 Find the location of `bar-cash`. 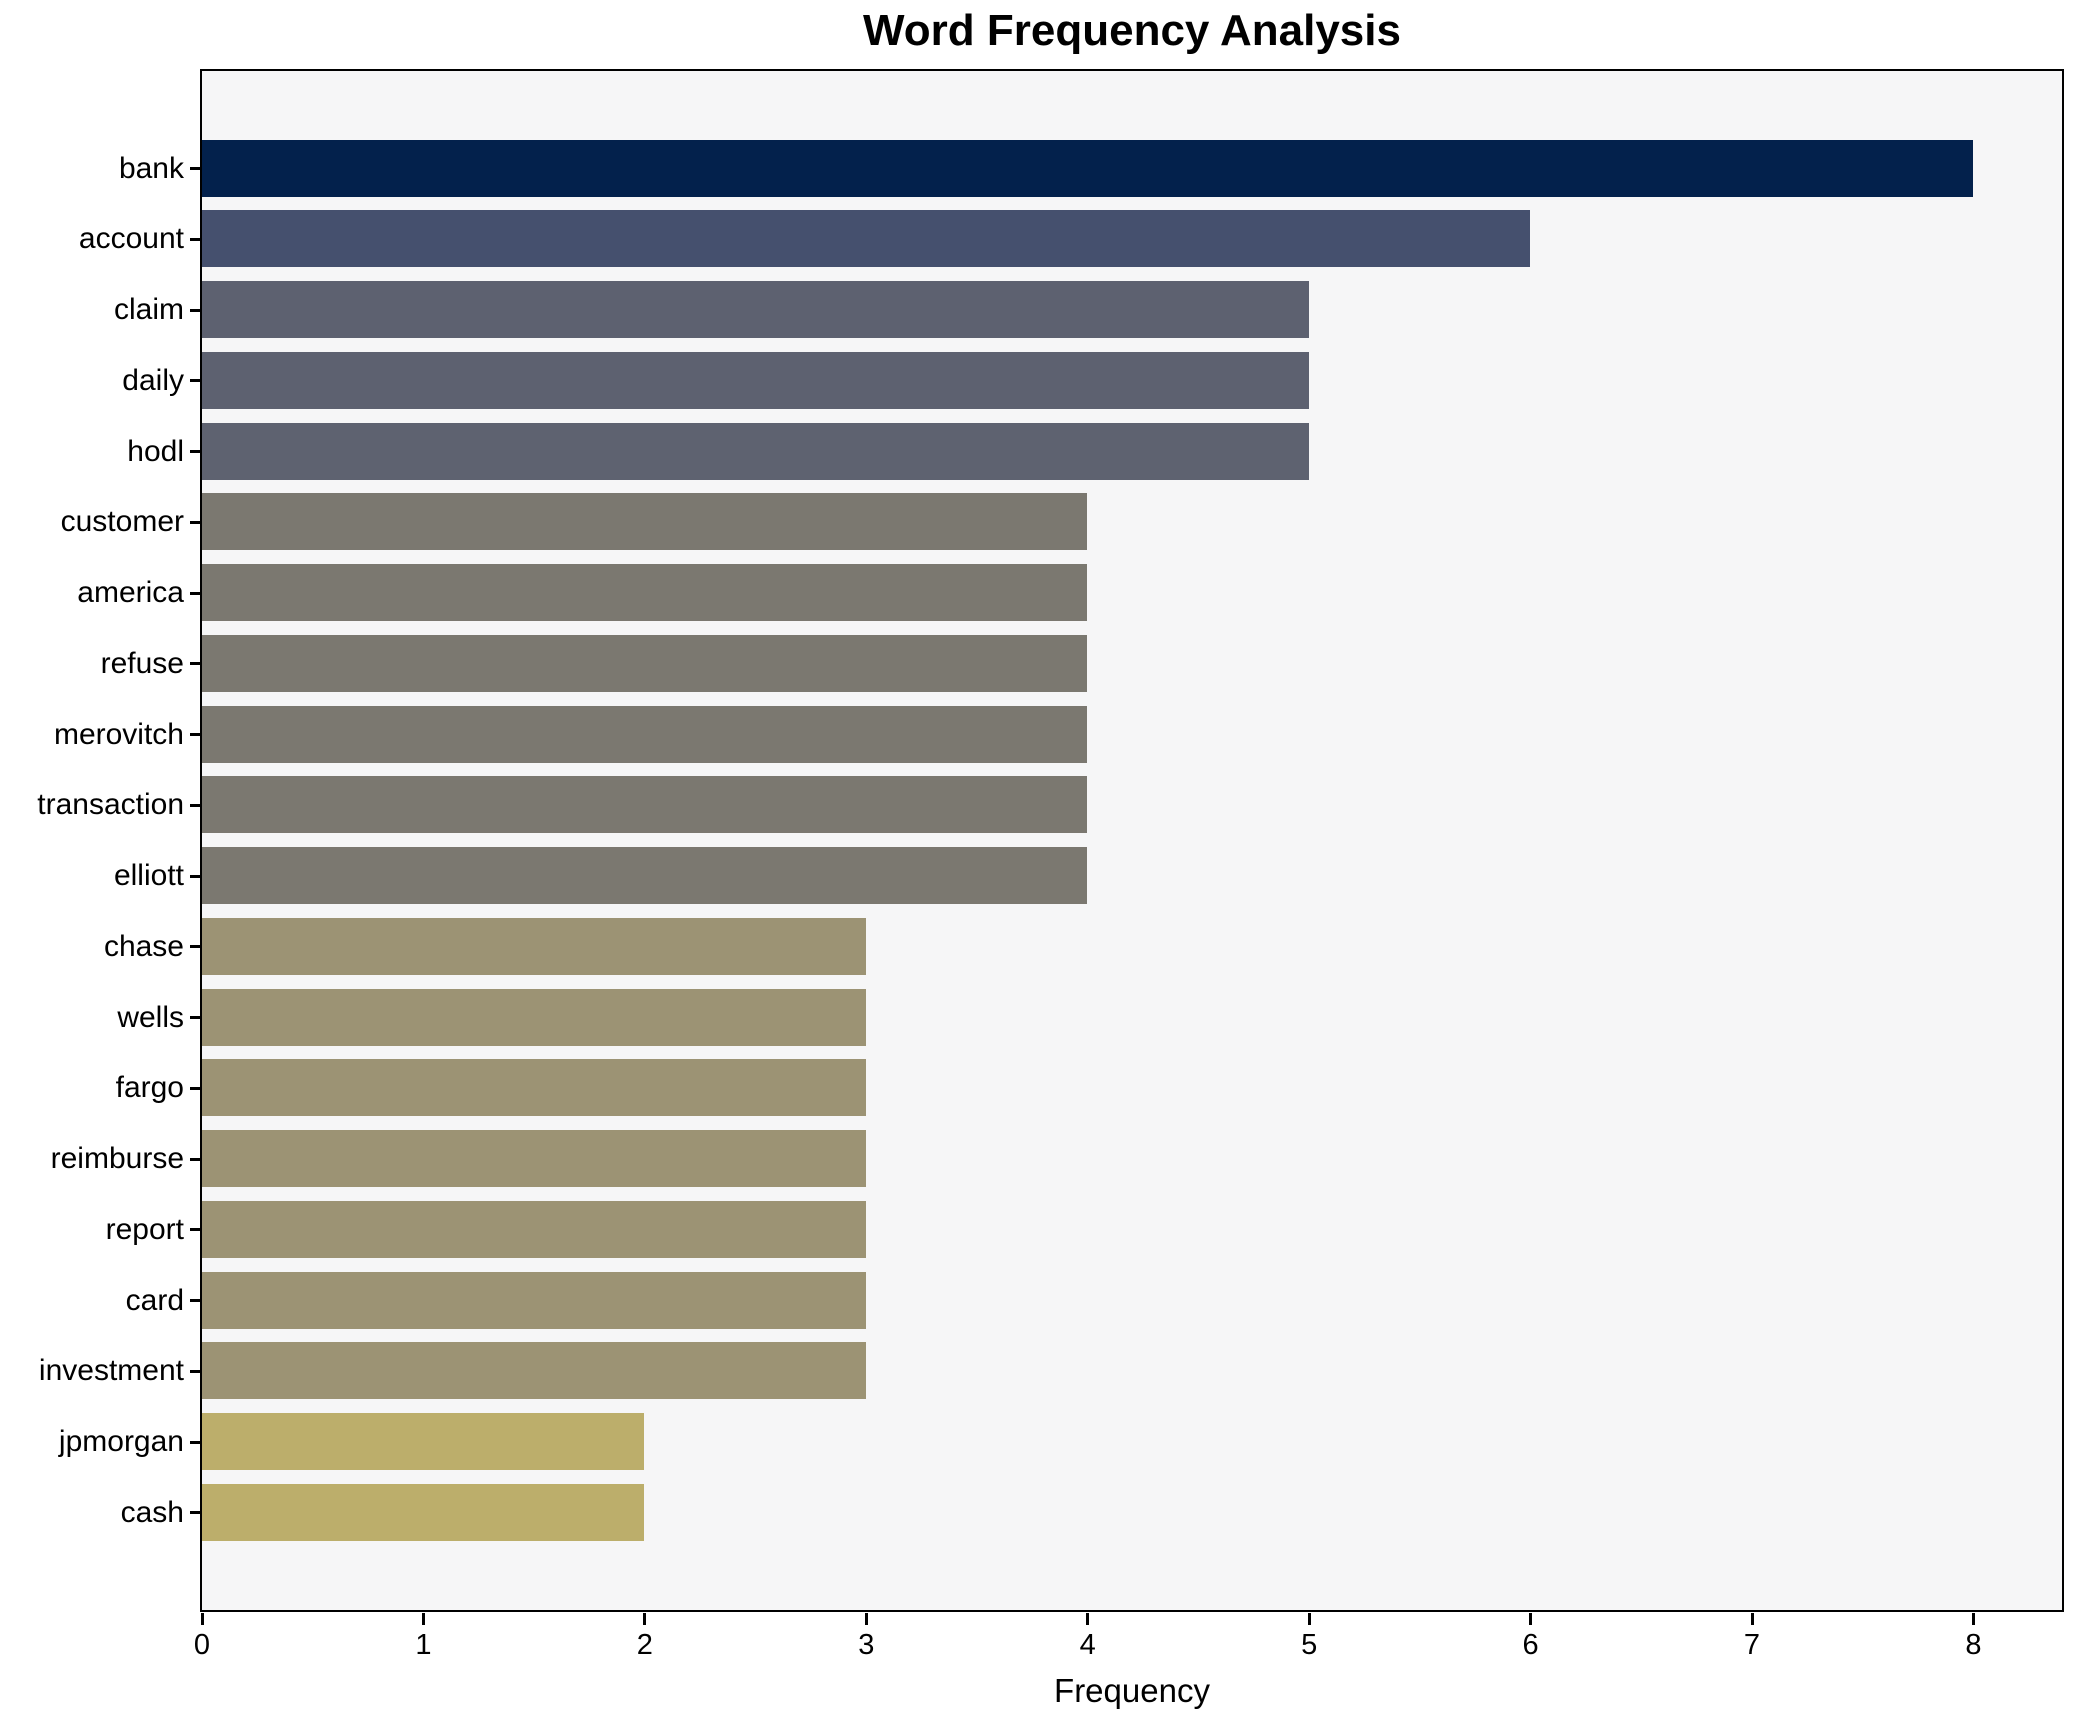

bar-cash is located at coordinates (423, 1512).